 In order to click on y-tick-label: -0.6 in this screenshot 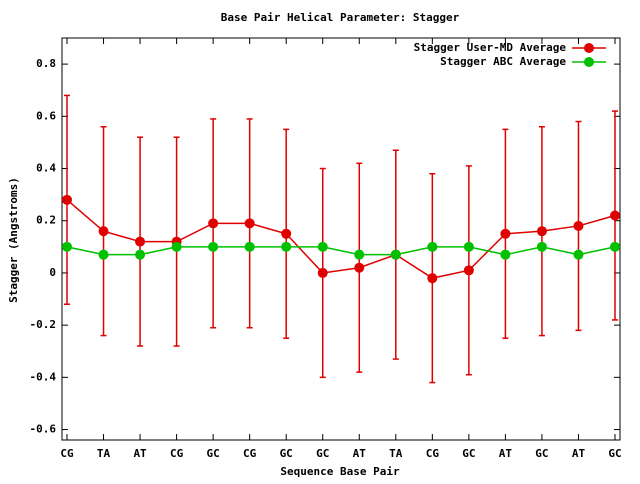, I will do `click(43, 429)`.